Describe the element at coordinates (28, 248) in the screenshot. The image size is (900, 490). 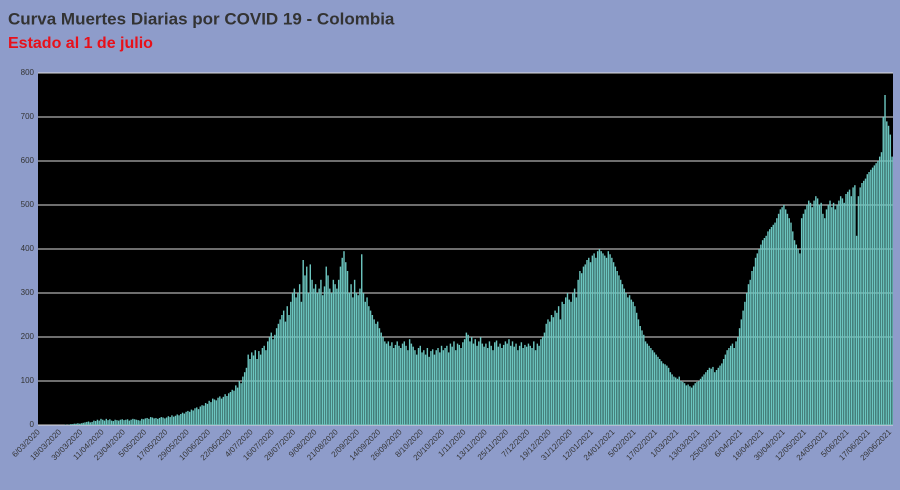
I see `y-tick-label: 400` at that location.